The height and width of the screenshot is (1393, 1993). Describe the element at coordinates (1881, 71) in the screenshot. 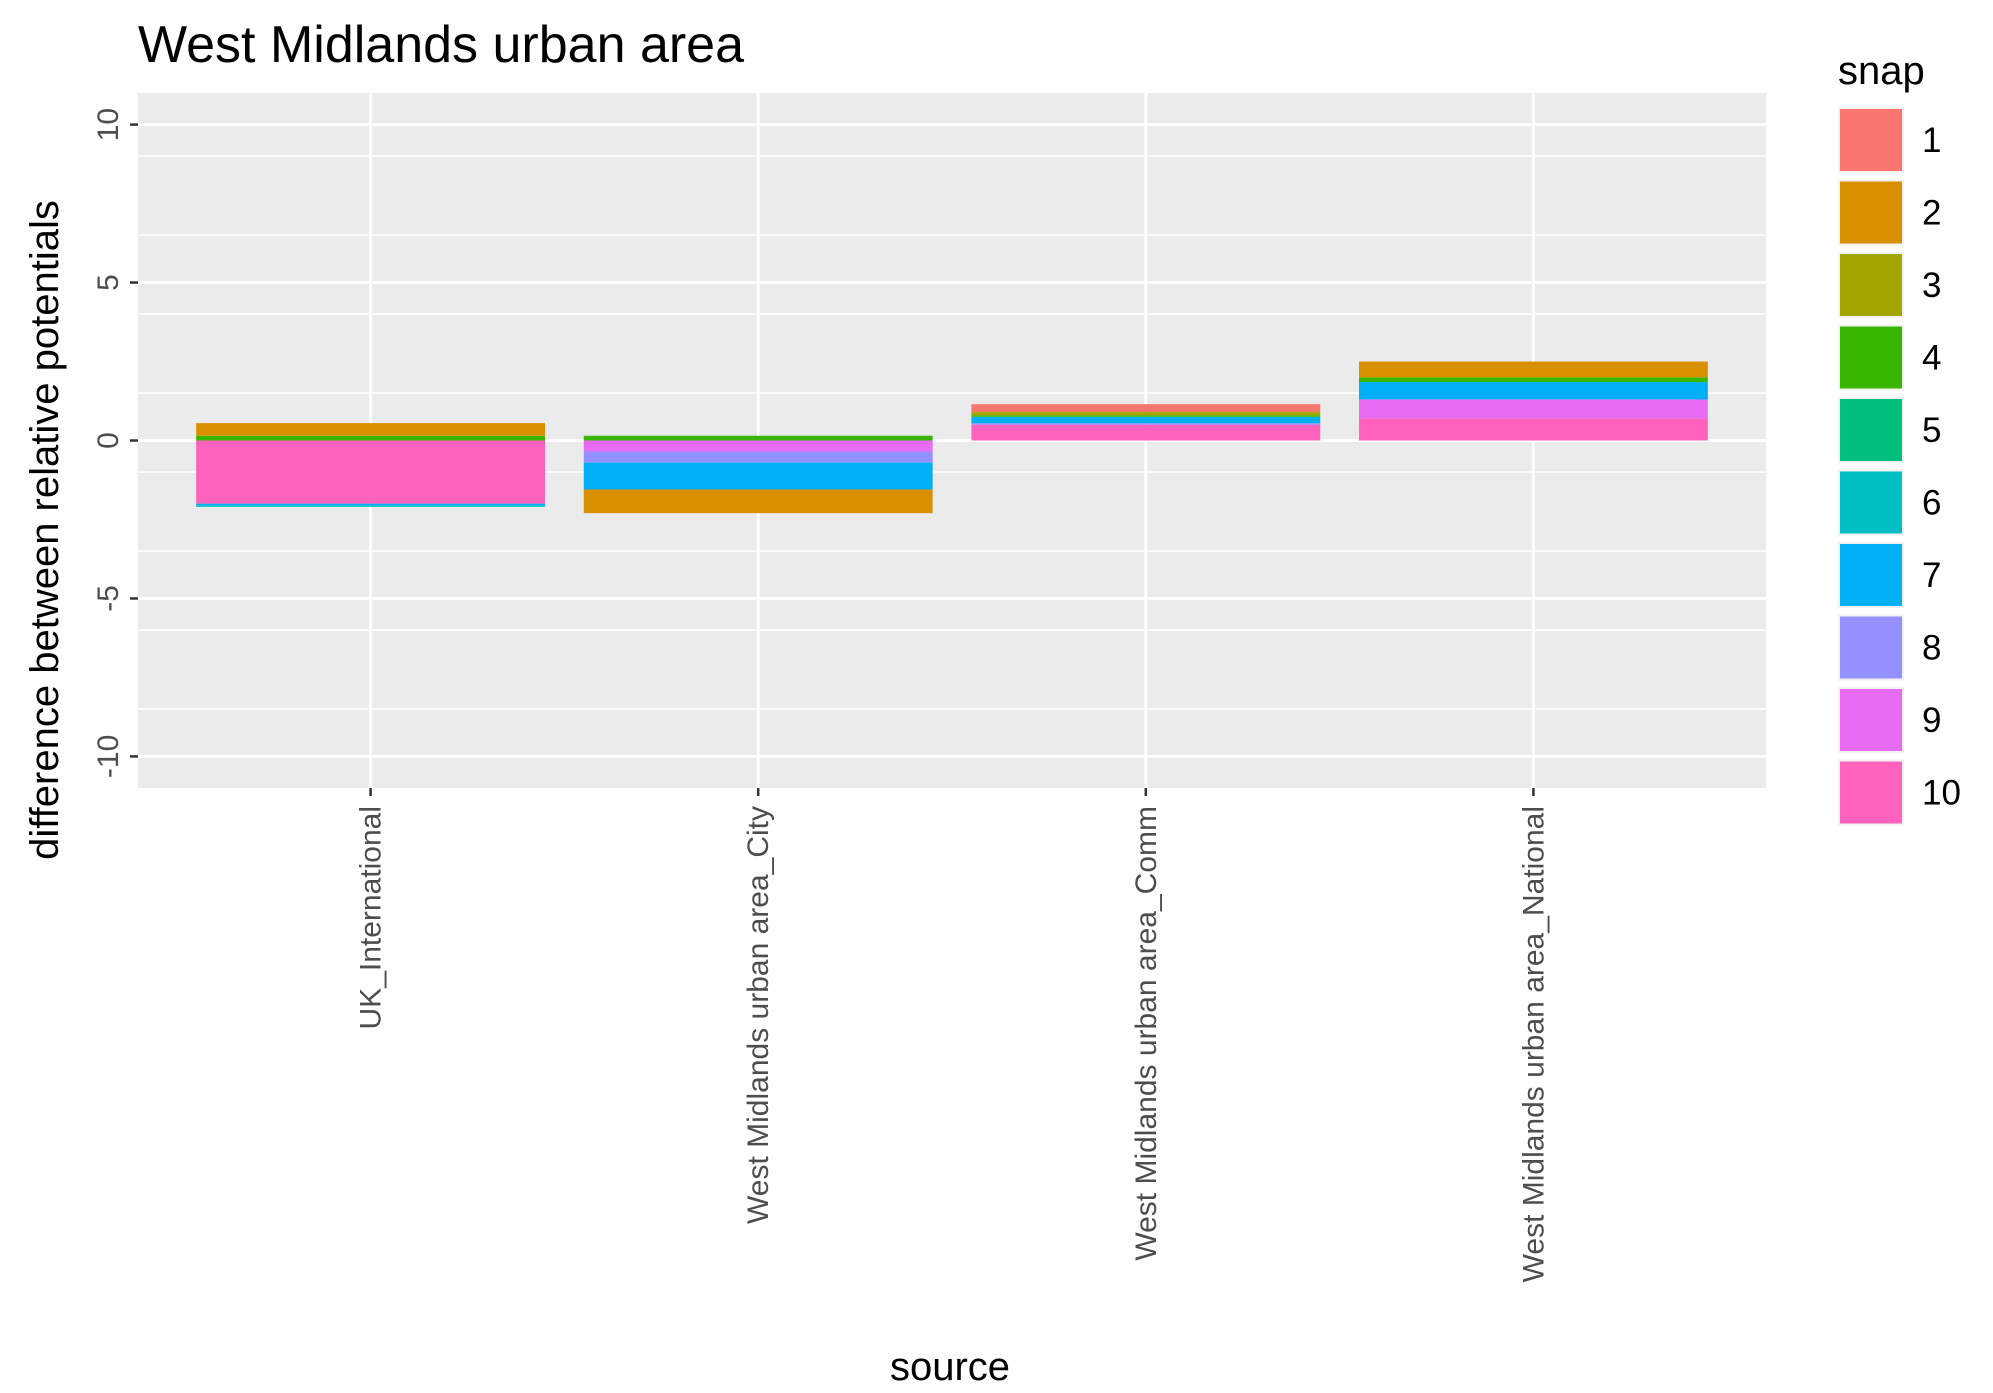

I see `legend-title: snap` at that location.